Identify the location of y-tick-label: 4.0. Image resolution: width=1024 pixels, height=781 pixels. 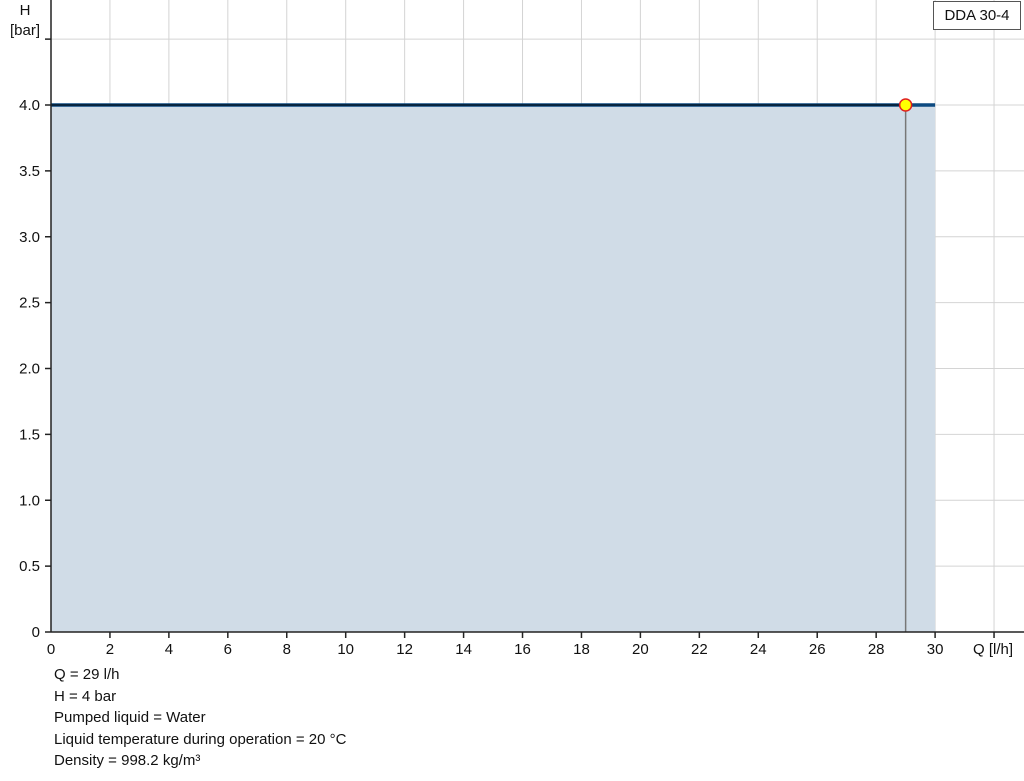
(29, 105).